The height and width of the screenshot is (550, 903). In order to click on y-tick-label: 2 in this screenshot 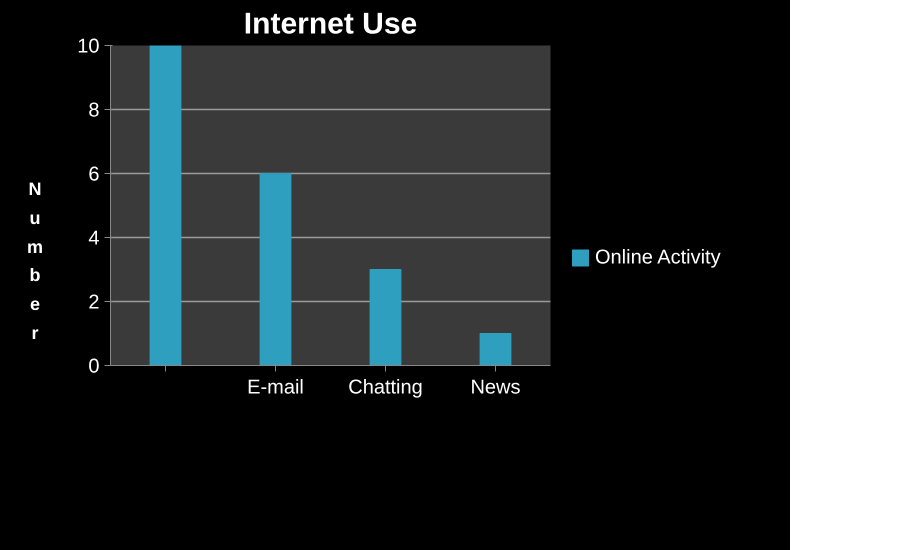, I will do `click(94, 303)`.